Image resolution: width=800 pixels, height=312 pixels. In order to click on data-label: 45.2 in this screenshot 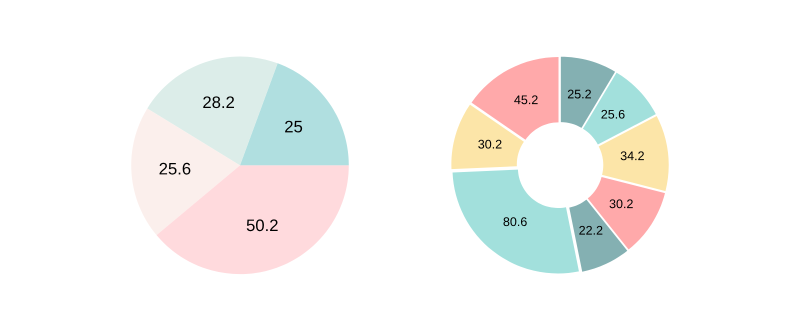, I will do `click(526, 99)`.